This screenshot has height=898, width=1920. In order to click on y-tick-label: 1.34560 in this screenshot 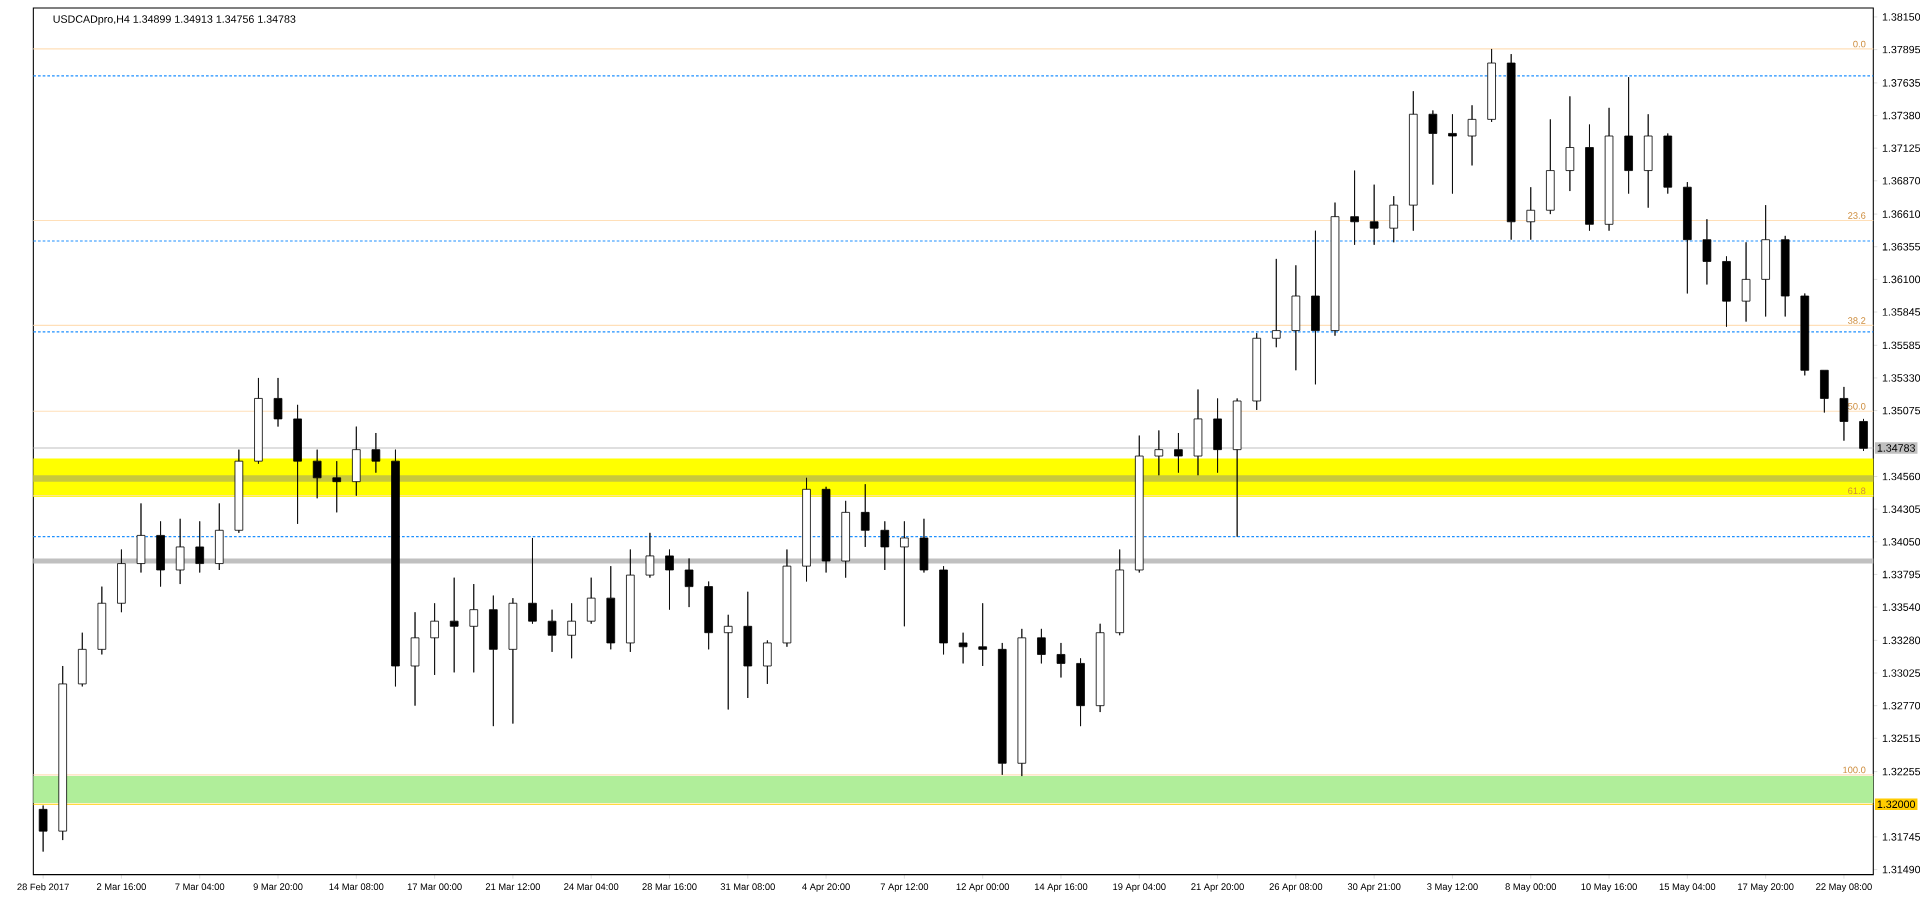, I will do `click(1901, 476)`.